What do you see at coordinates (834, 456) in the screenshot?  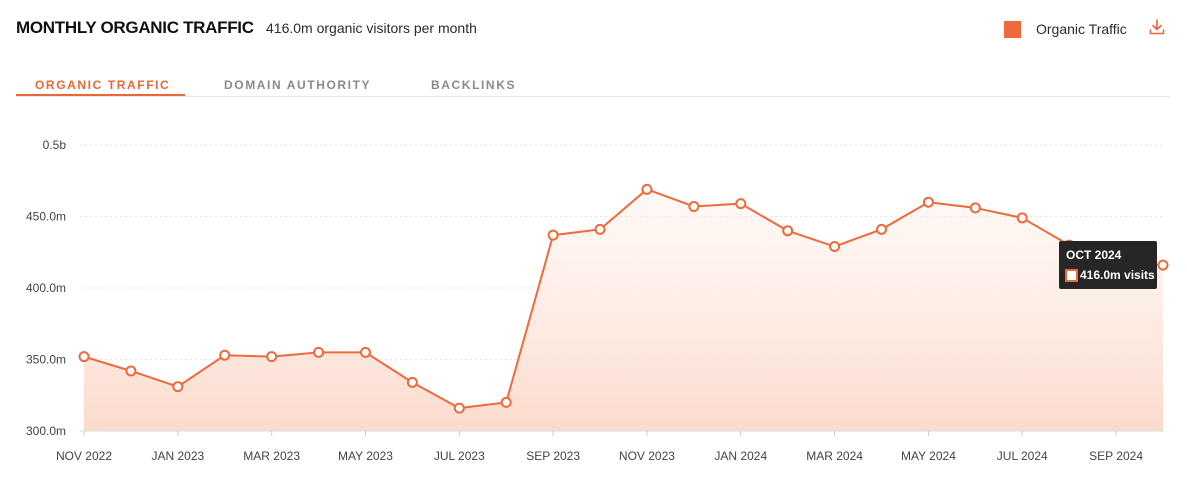 I see `x-tick-label: MAR 2024` at bounding box center [834, 456].